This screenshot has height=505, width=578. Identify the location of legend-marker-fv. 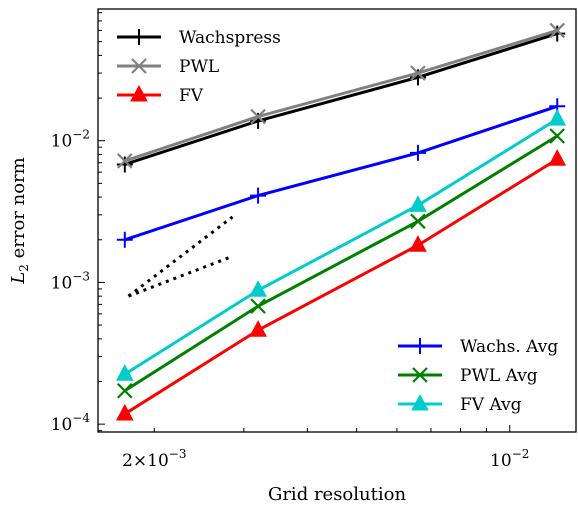
(139, 93).